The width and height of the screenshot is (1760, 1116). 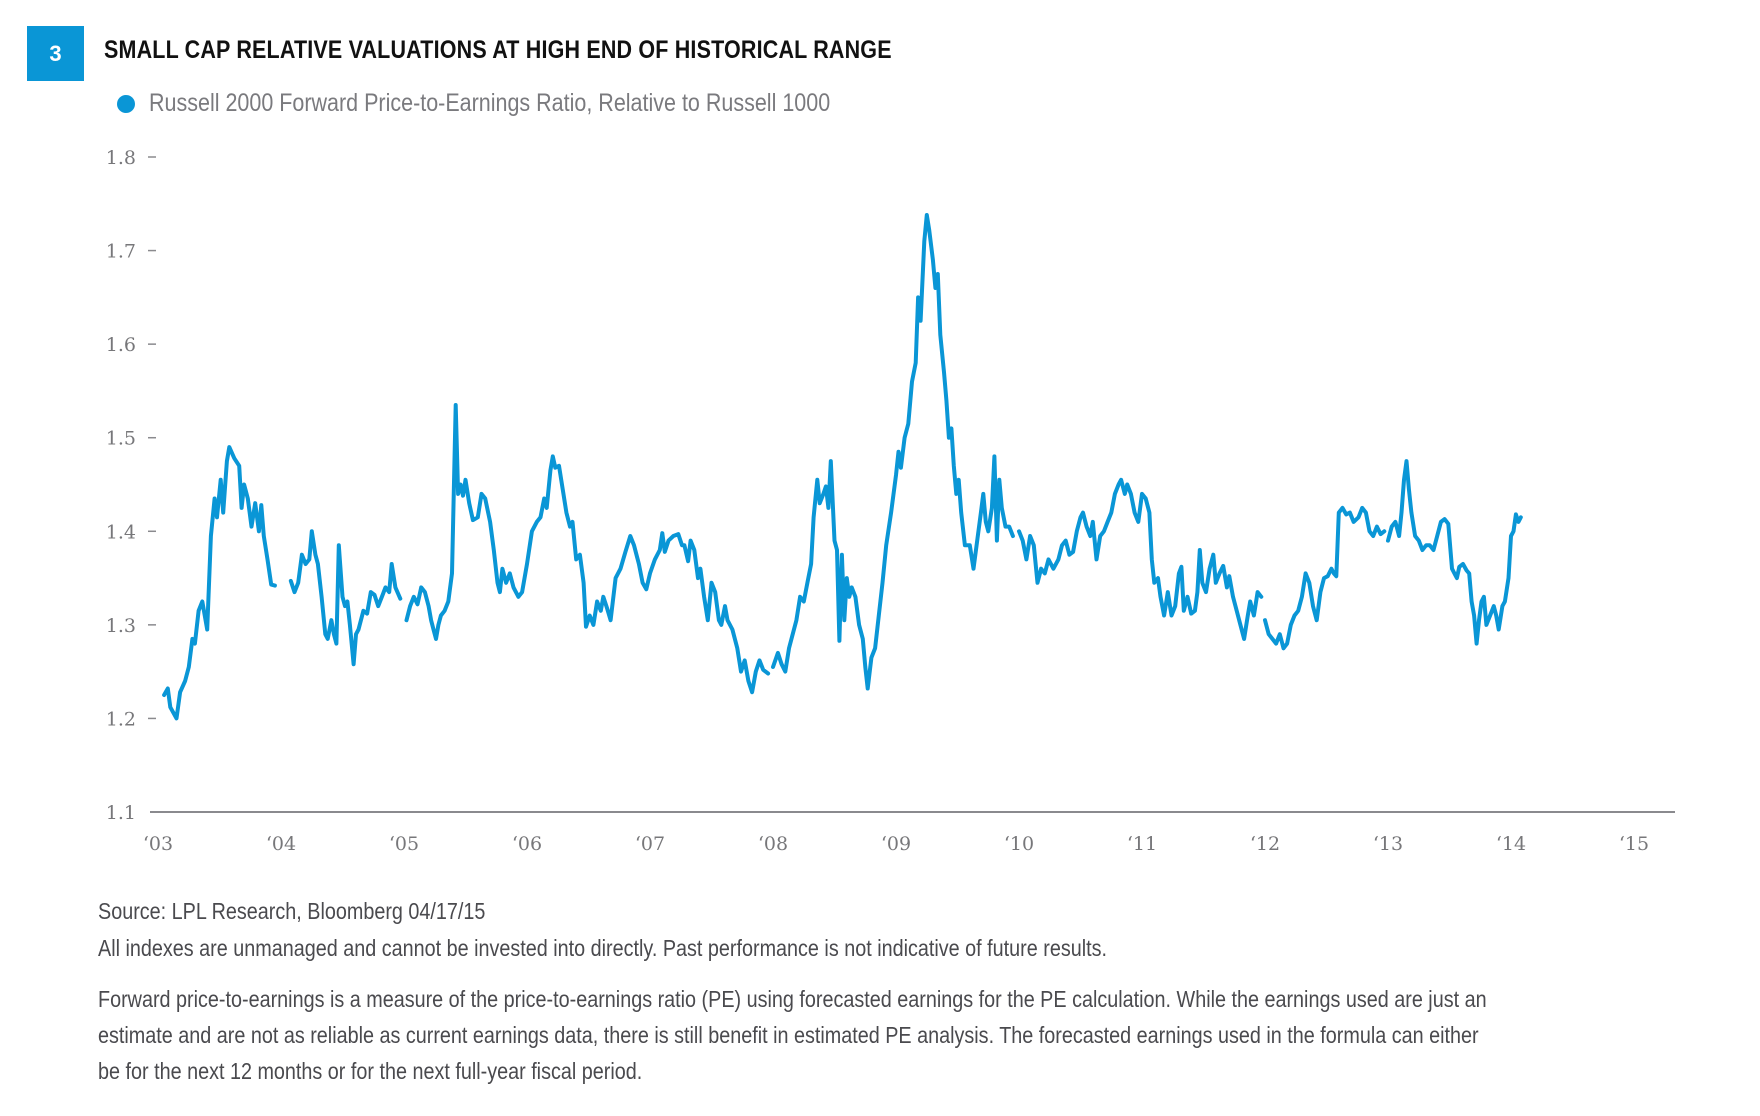 What do you see at coordinates (650, 844) in the screenshot?
I see `x-tick-label: ‘07` at bounding box center [650, 844].